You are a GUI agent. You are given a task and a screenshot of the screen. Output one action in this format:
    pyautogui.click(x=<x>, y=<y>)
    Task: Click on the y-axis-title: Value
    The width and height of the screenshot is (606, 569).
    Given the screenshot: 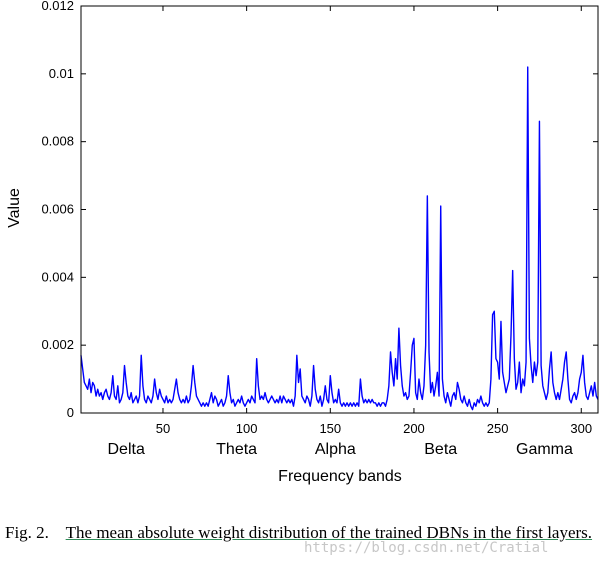 What is the action you would take?
    pyautogui.click(x=14, y=208)
    